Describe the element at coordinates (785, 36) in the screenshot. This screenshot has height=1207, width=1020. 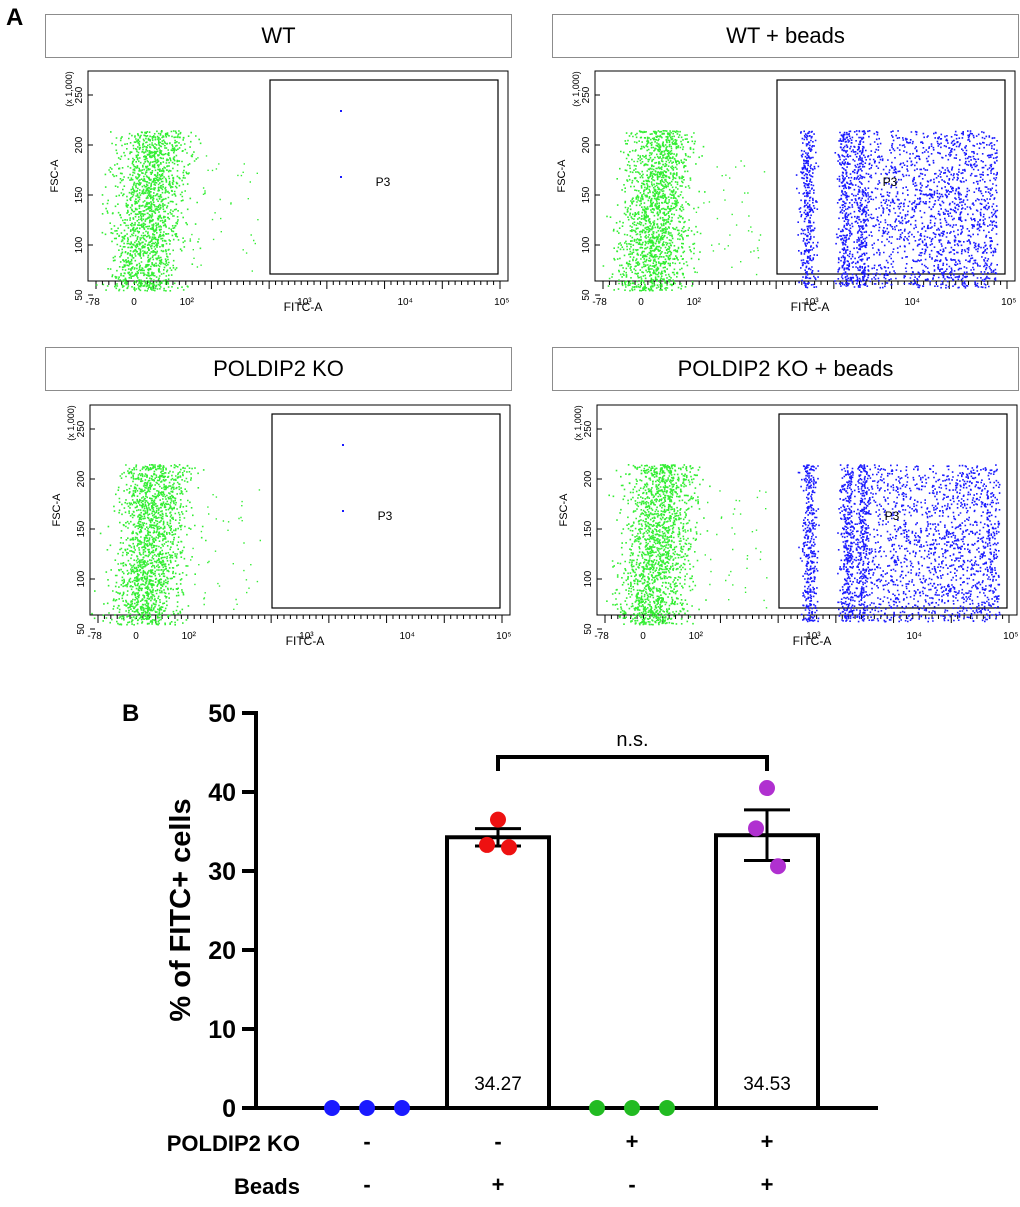
I see `flow-plot-title-wt-beads: WT + beads` at that location.